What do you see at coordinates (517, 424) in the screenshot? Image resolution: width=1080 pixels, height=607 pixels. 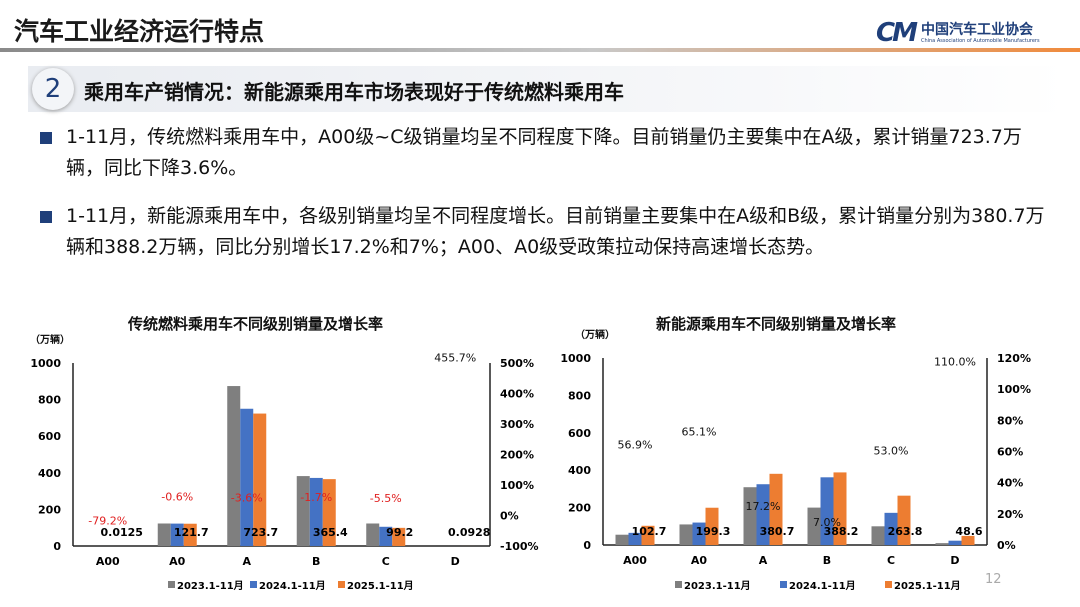 I see `y2-tick-label: 300%` at bounding box center [517, 424].